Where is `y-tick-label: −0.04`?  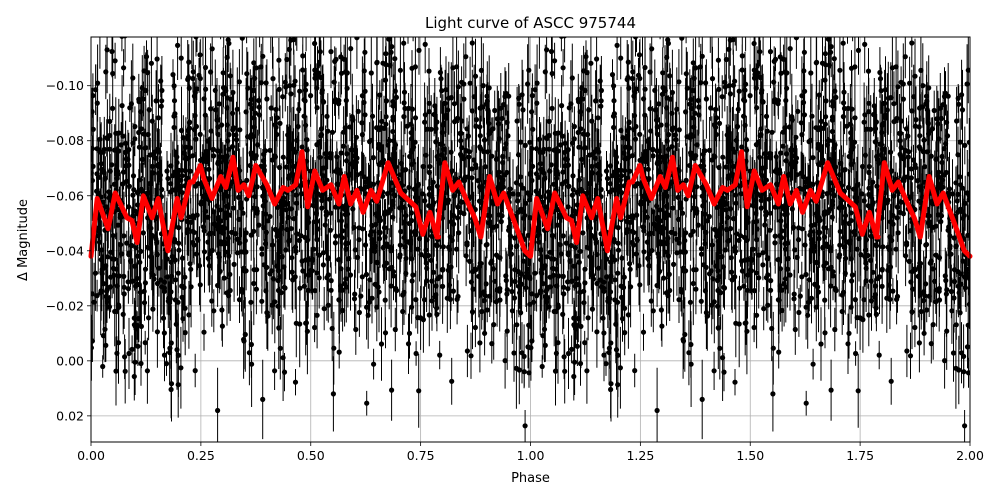
y-tick-label: −0.04 is located at coordinates (65, 250).